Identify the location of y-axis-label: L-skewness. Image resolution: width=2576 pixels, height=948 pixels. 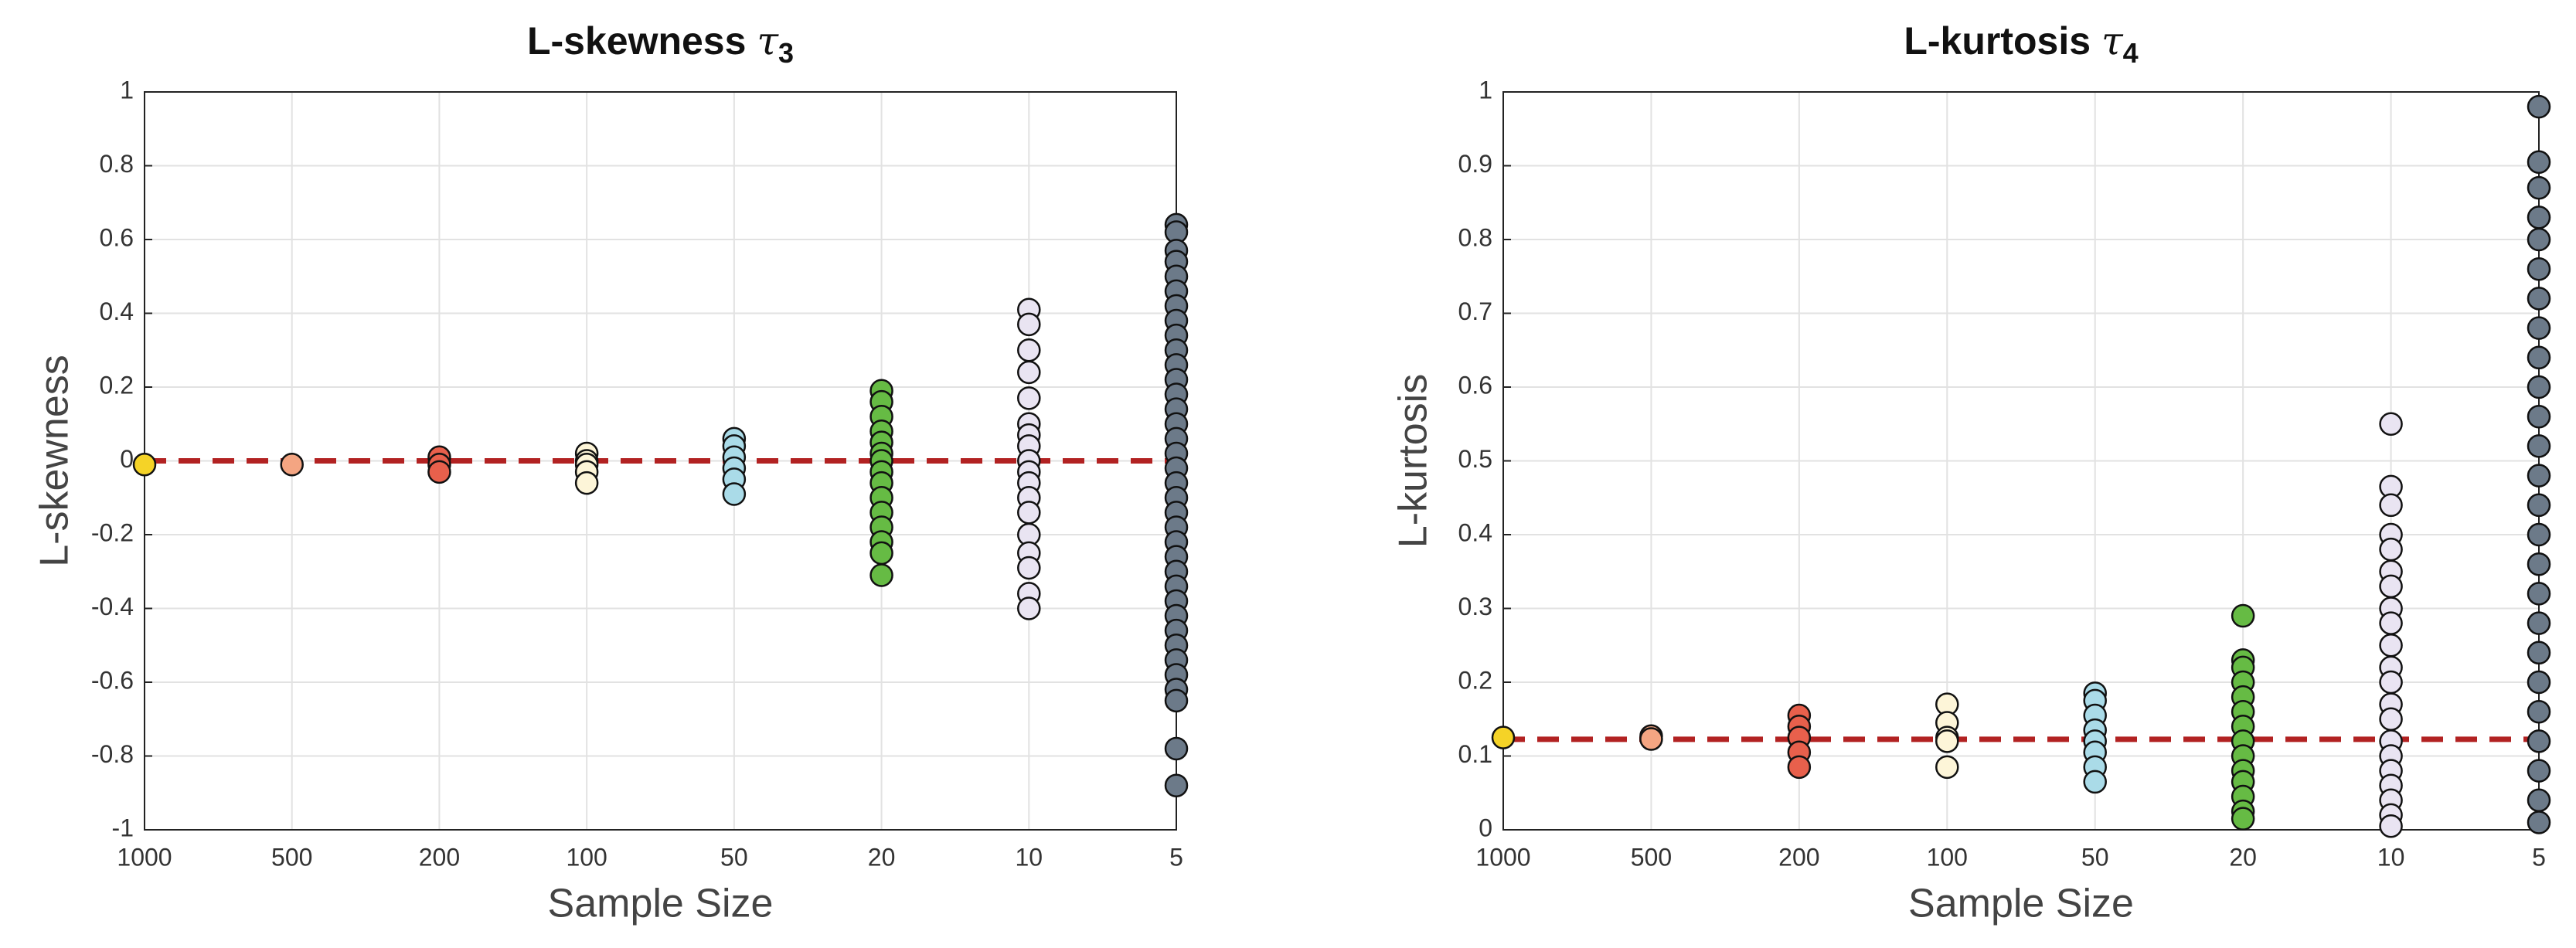
(54, 461).